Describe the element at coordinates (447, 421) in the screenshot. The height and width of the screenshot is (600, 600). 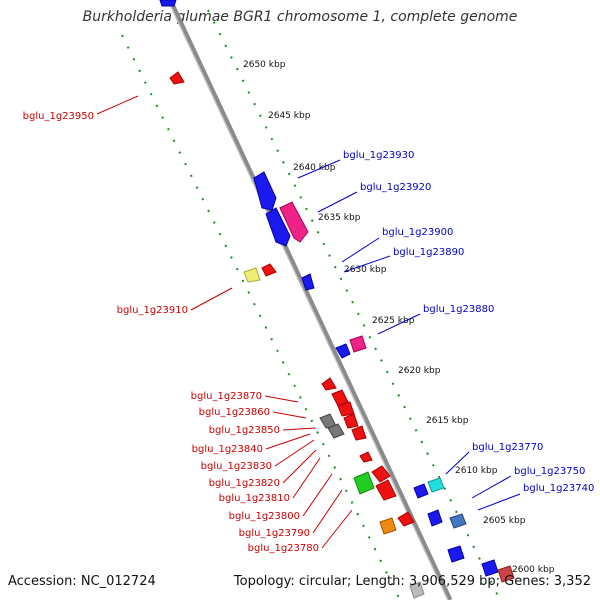
I see `scale-tick-label: 2615 kbp` at that location.